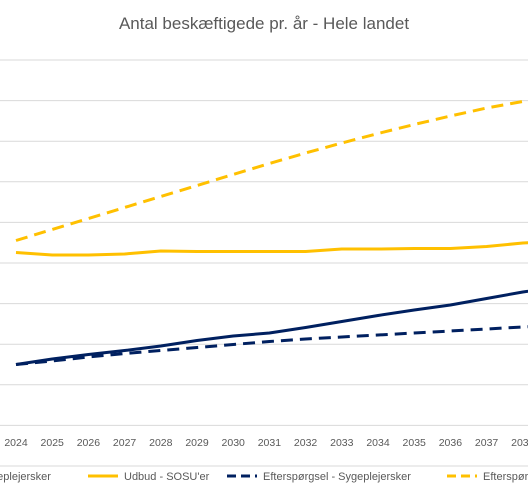 The image size is (528, 500). Describe the element at coordinates (505, 477) in the screenshot. I see `legend-label: Efterspørgsel - SOSU'er` at that location.